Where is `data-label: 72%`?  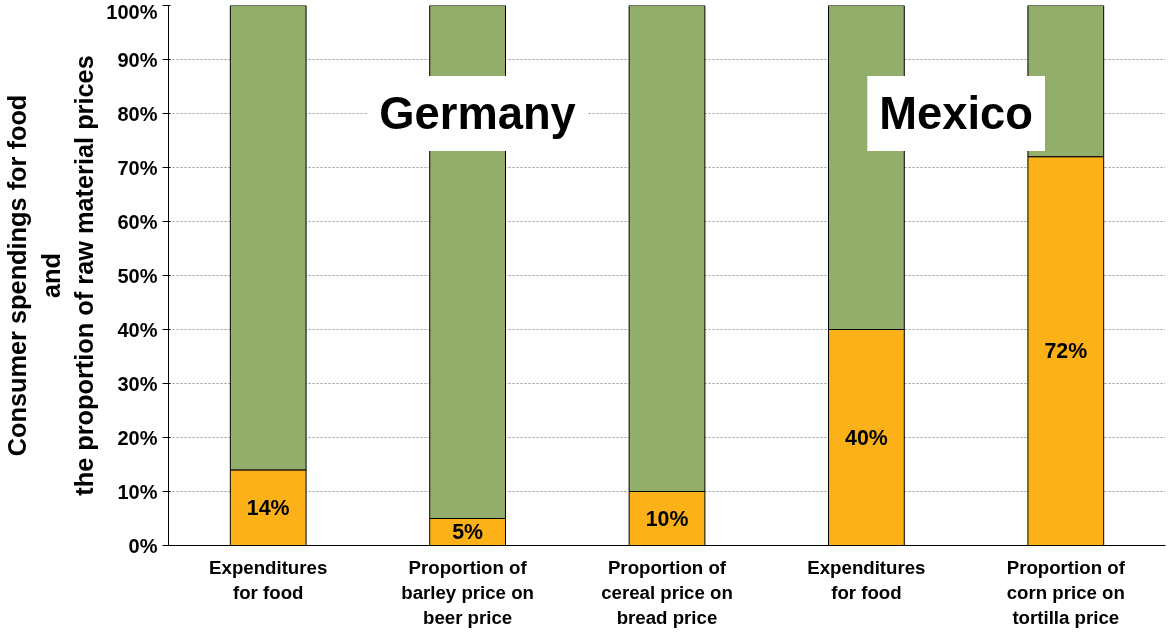 data-label: 72% is located at coordinates (1066, 351).